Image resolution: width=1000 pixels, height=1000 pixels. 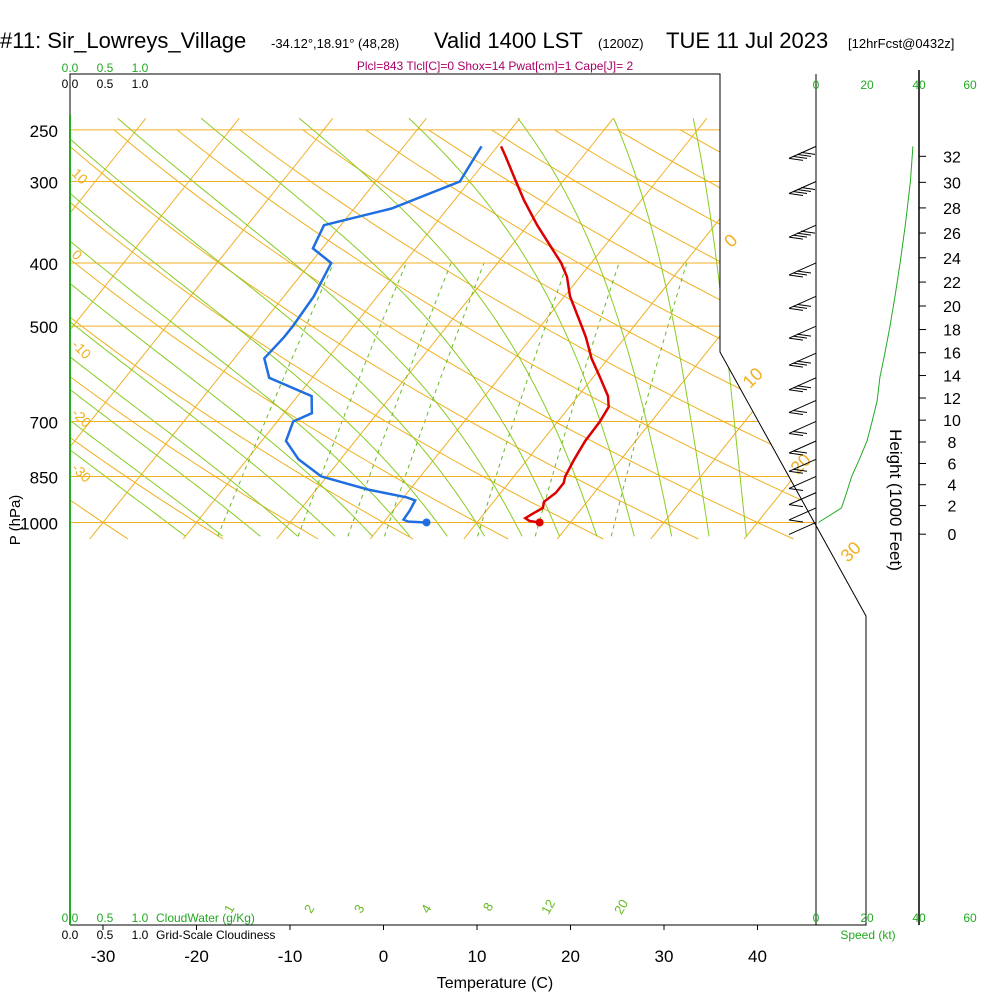 I want to click on isotherm-label: -30, so click(x=82, y=473).